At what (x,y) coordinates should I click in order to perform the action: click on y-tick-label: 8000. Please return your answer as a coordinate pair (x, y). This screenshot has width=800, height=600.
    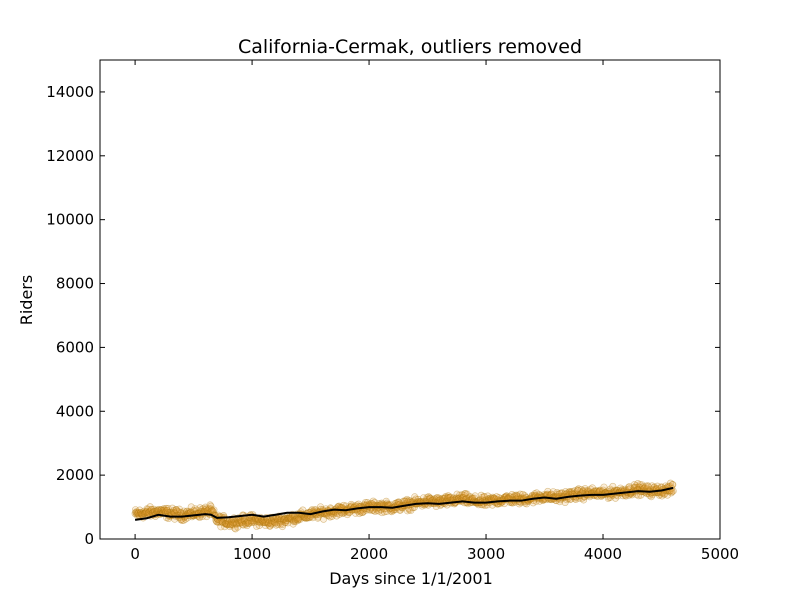
    Looking at the image, I should click on (75, 284).